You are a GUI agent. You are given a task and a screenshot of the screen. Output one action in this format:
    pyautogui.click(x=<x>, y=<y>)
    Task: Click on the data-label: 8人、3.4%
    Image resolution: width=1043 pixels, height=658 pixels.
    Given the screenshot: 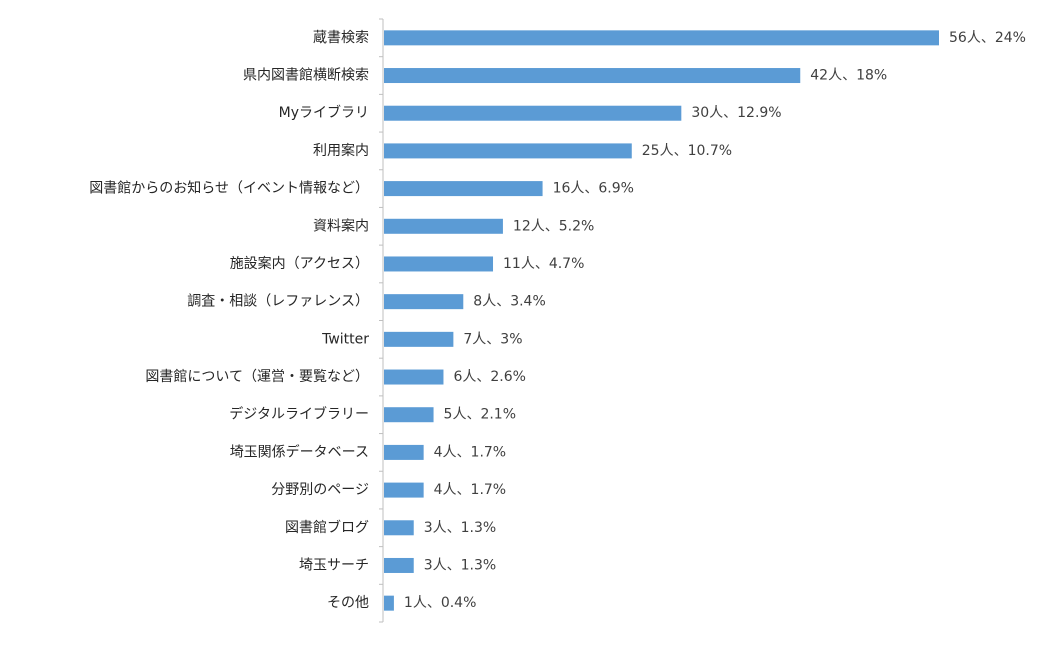 What is the action you would take?
    pyautogui.click(x=509, y=302)
    